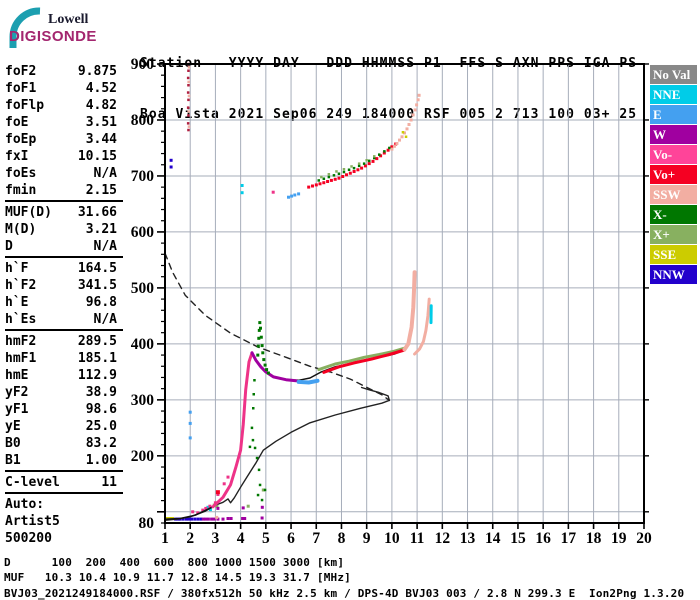 The image size is (700, 600). I want to click on parameter-value: 96.8, so click(101, 302).